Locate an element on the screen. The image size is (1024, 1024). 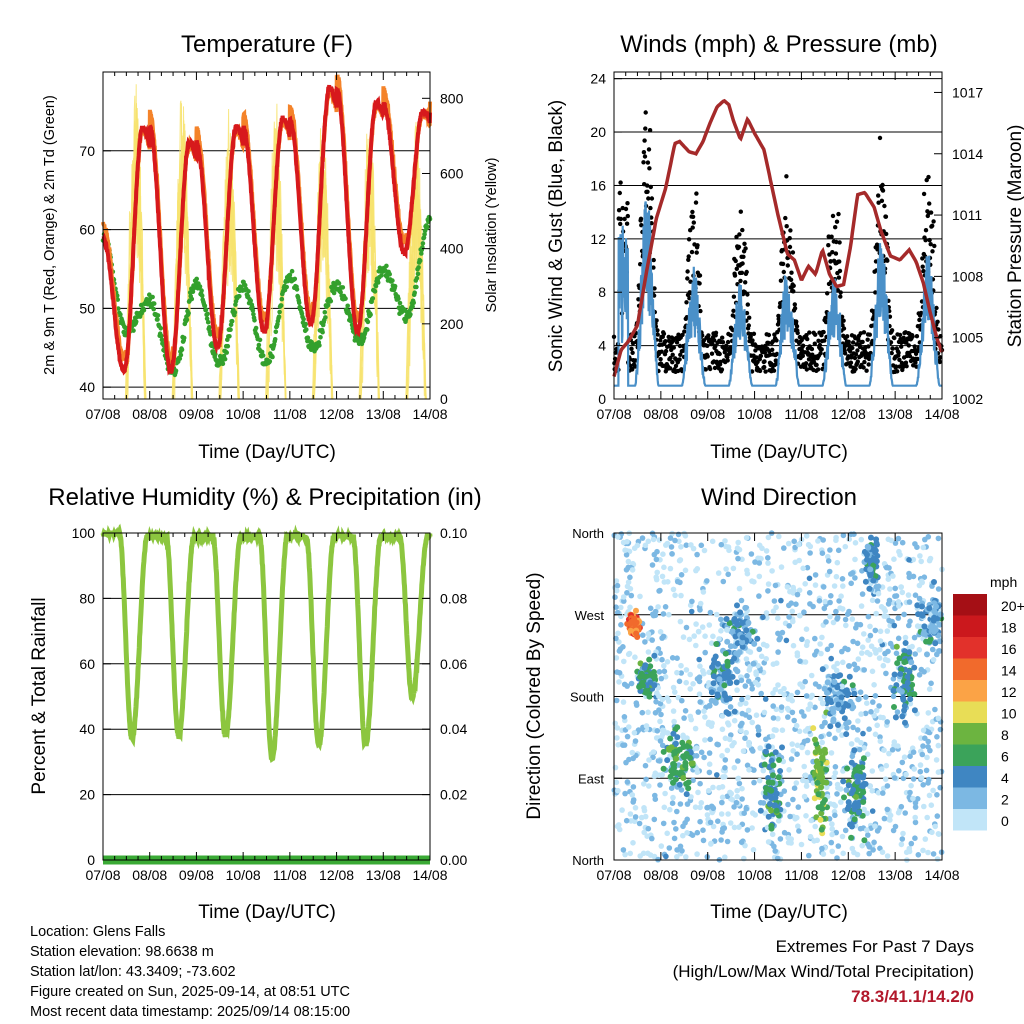
rh-ytick-label: 40 is located at coordinates (87, 729).